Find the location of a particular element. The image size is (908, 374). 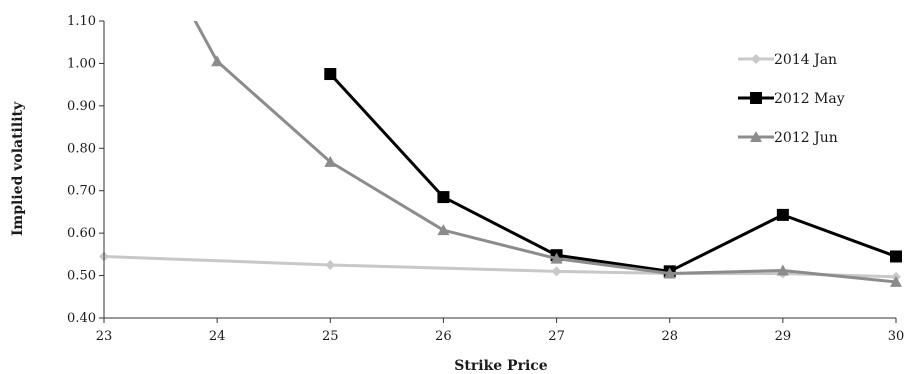

legend-item: 2012 Jun is located at coordinates (788, 138).